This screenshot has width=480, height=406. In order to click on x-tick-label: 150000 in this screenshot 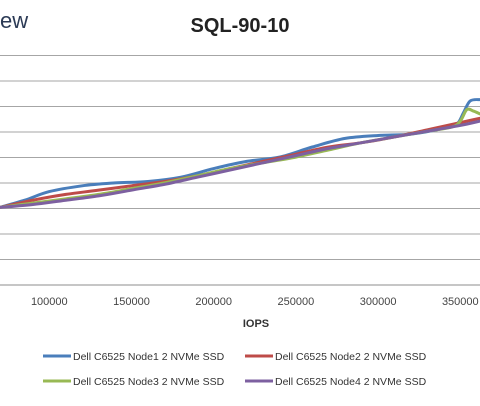, I will do `click(131, 302)`.